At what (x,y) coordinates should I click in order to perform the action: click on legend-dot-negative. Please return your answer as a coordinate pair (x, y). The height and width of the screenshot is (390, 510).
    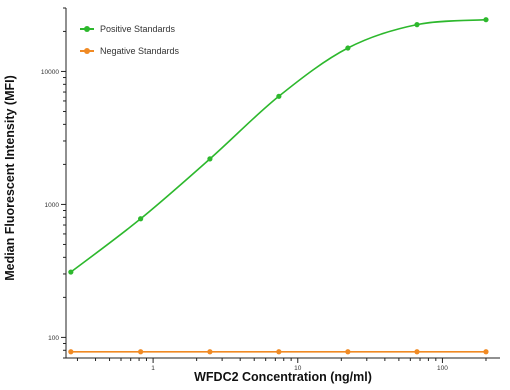
    Looking at the image, I should click on (87, 51).